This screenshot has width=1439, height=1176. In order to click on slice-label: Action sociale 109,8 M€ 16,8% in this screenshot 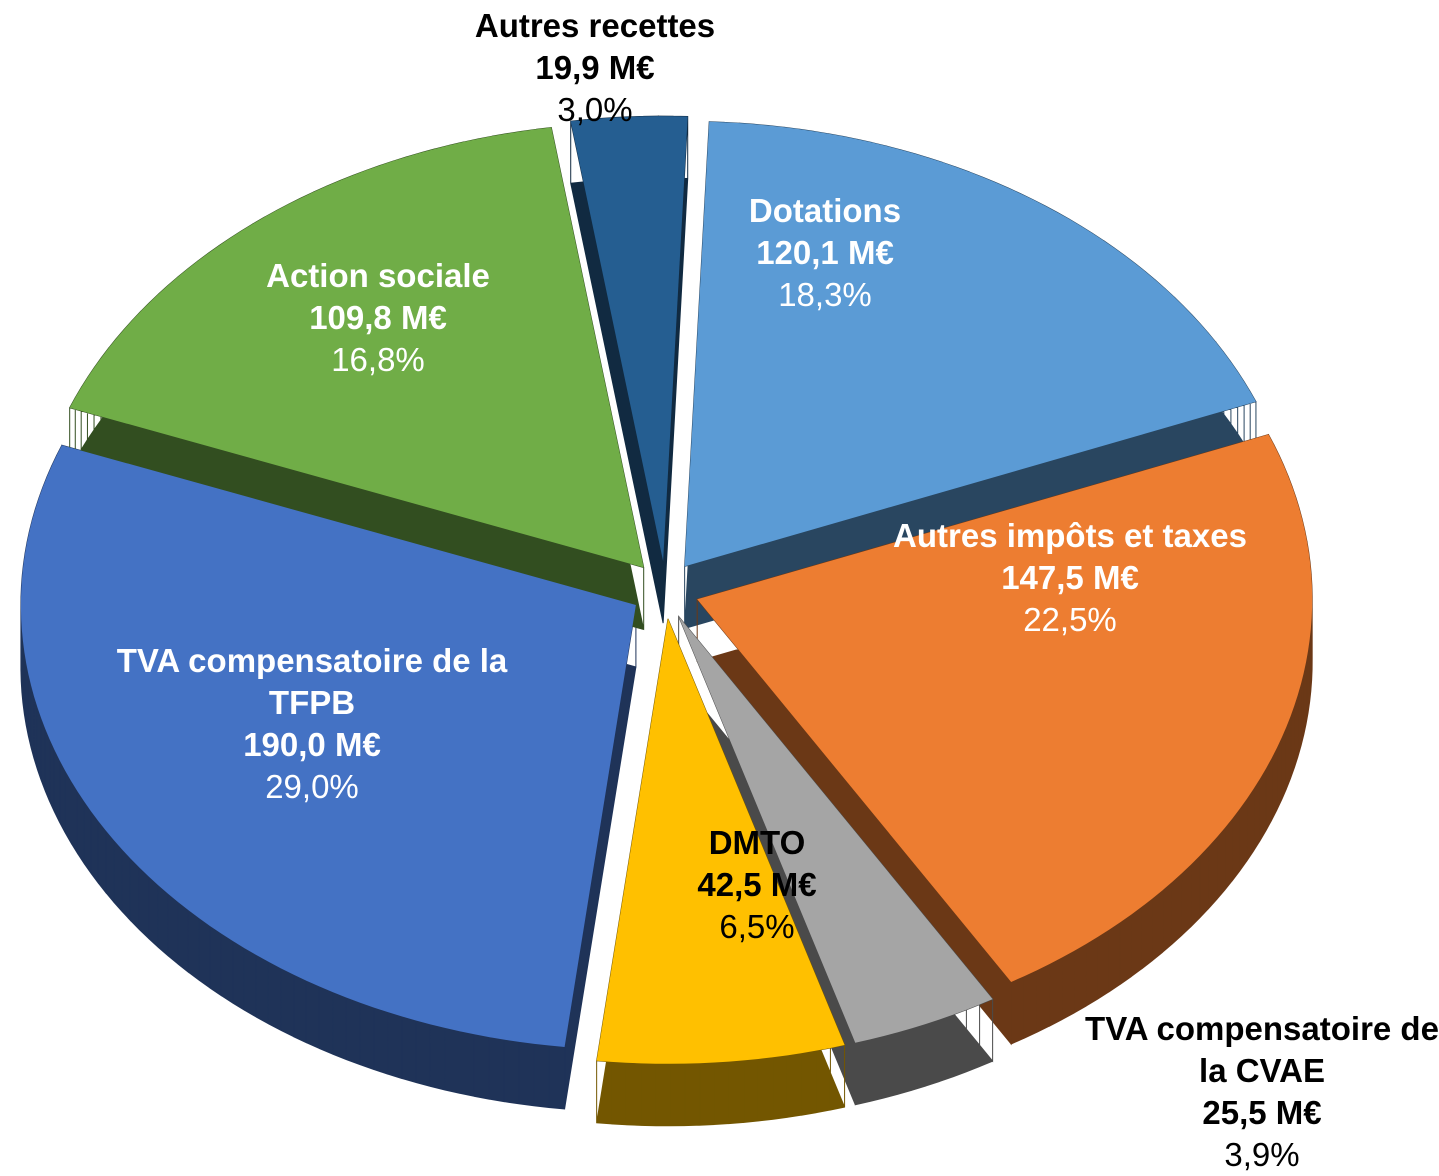, I will do `click(378, 318)`.